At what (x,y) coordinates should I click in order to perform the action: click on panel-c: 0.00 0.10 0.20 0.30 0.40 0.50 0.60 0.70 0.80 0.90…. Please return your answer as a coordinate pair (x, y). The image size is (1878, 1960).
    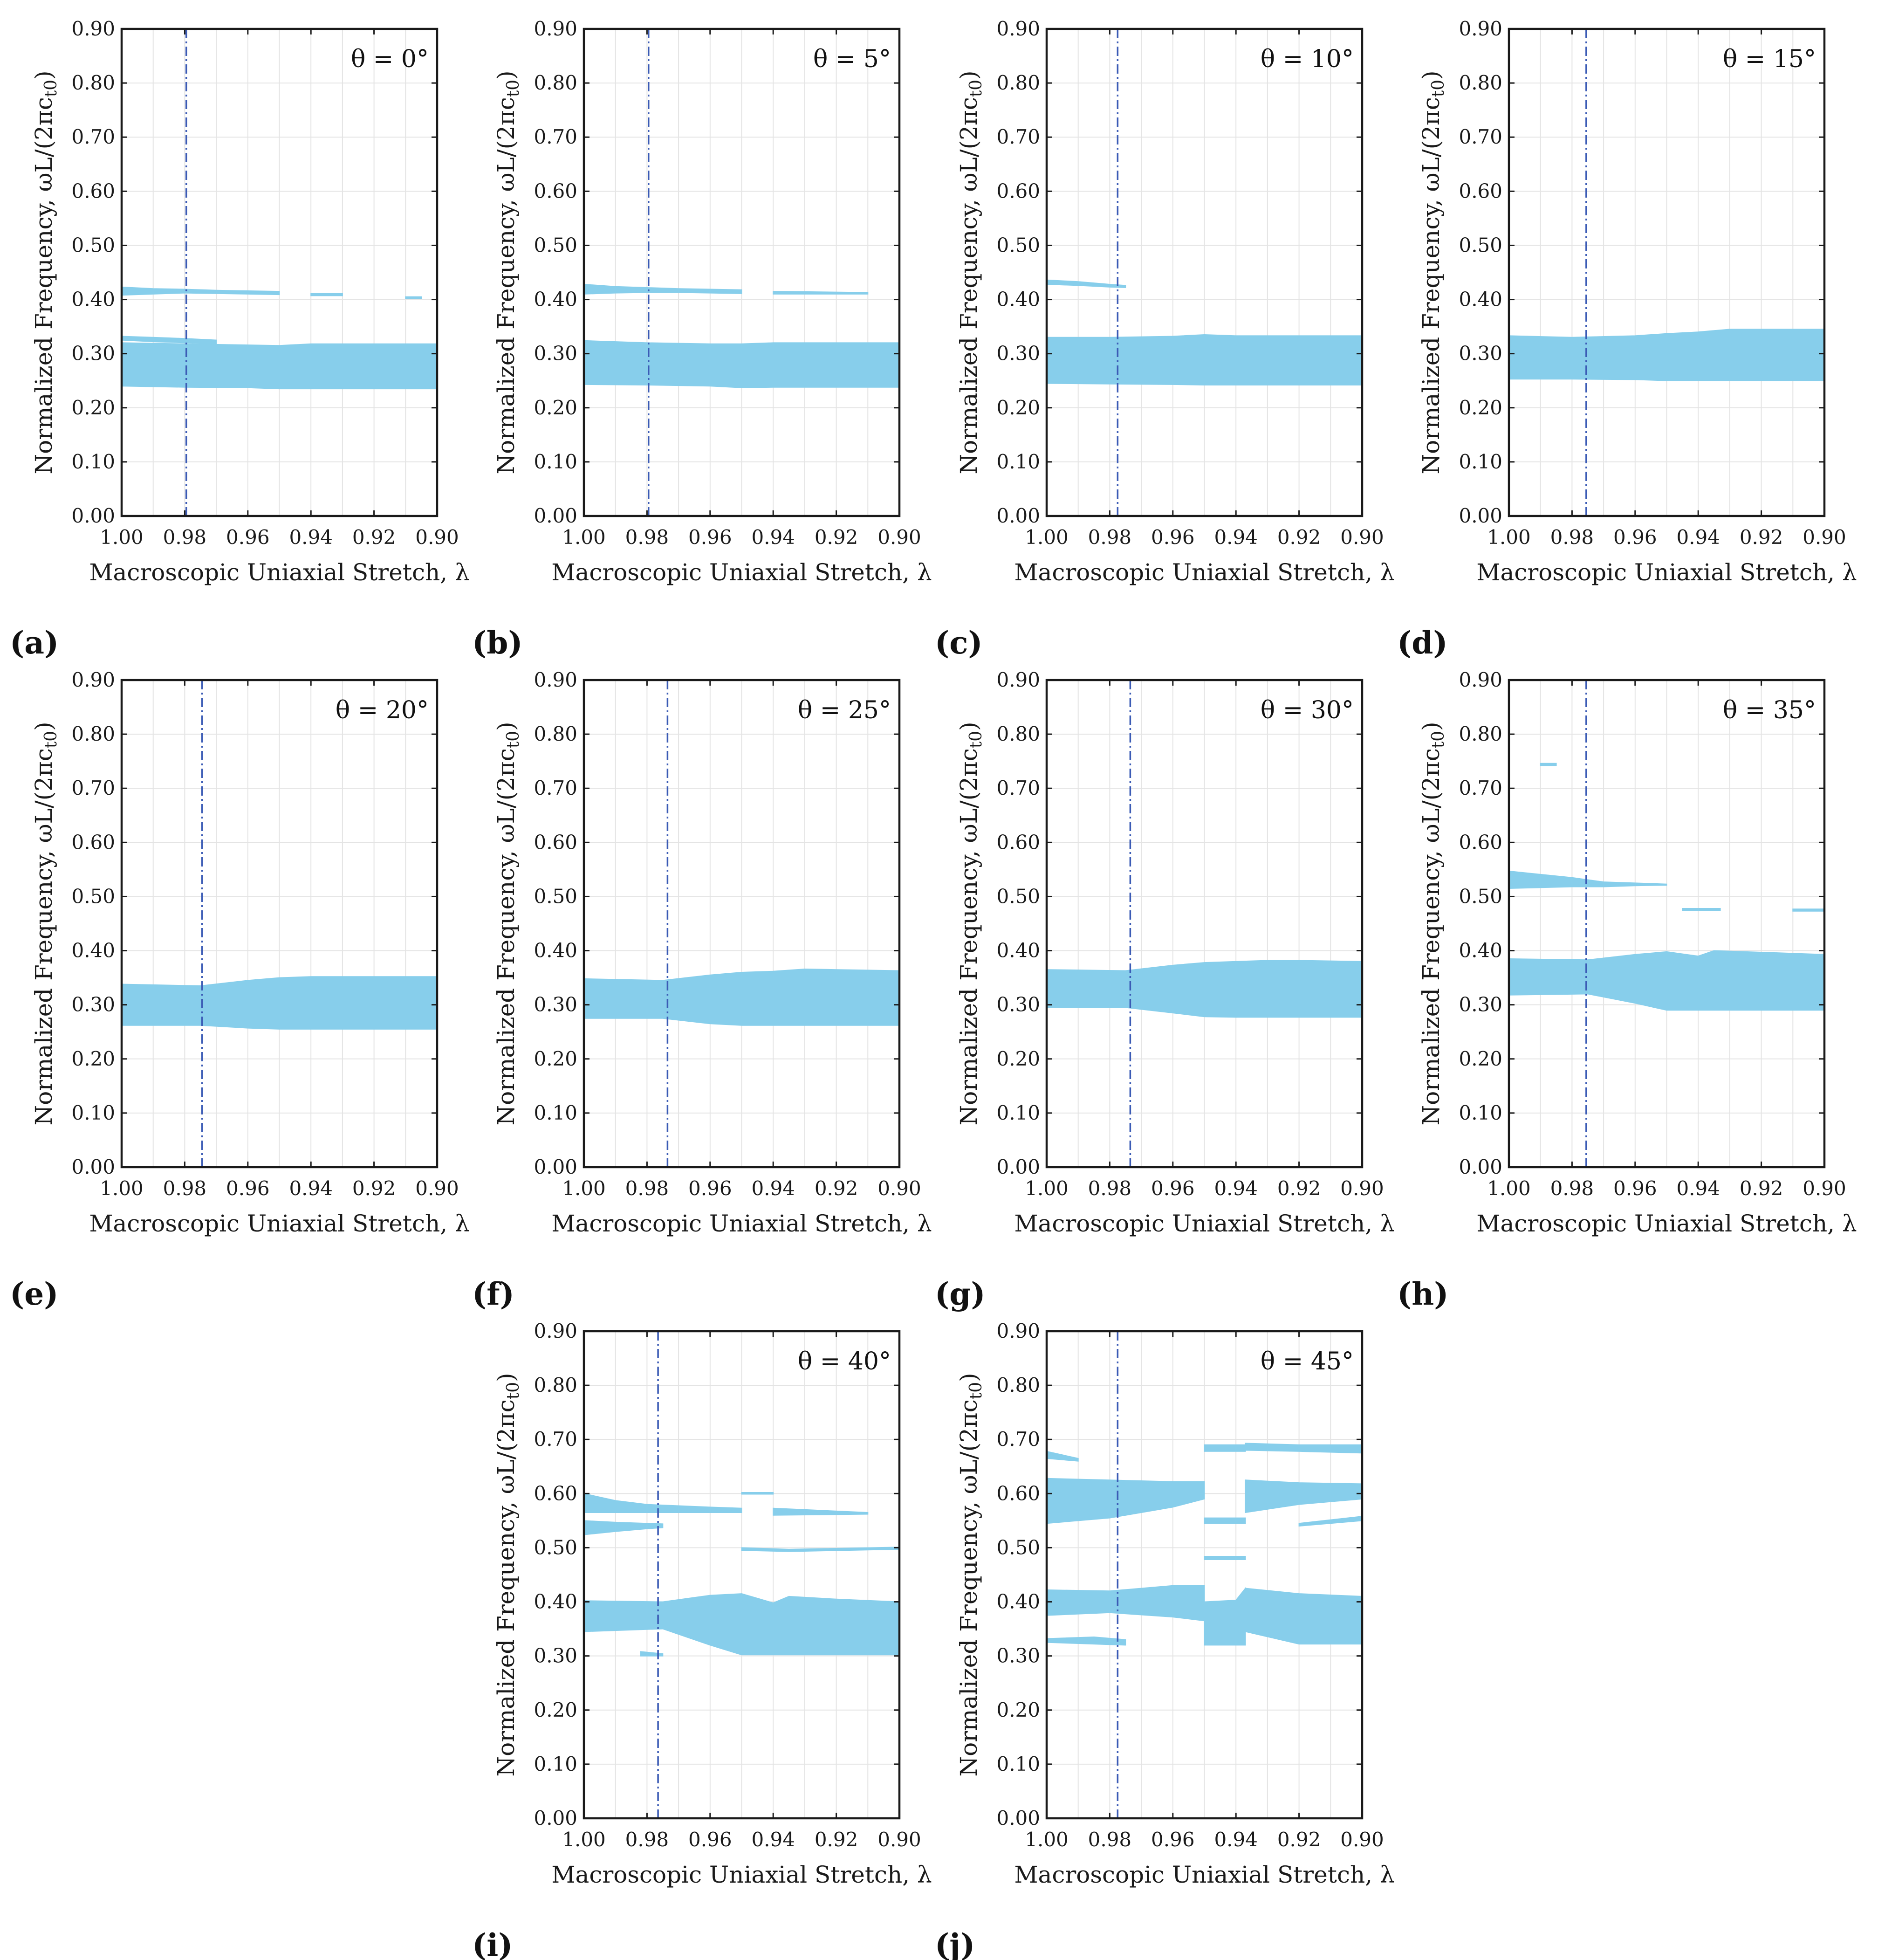
    Looking at the image, I should click on (1165, 339).